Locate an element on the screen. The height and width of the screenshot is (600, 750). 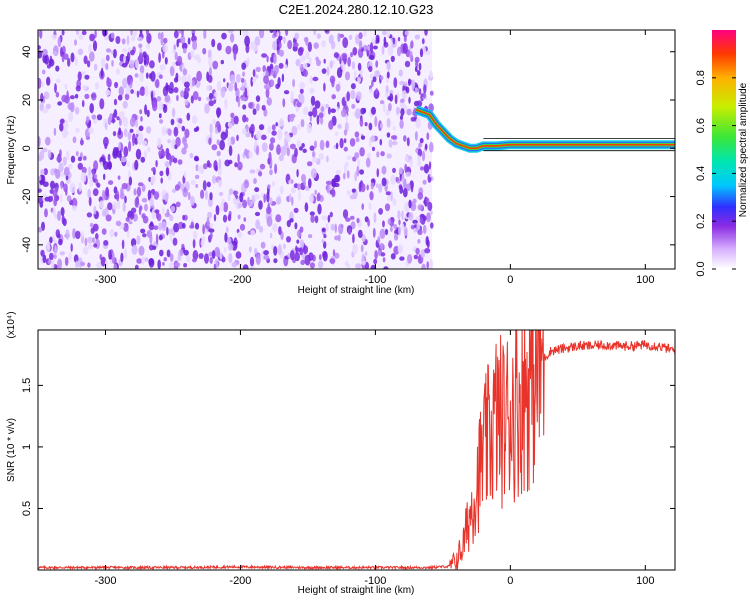
colorbar-tick-label: 0.2 is located at coordinates (701, 221).